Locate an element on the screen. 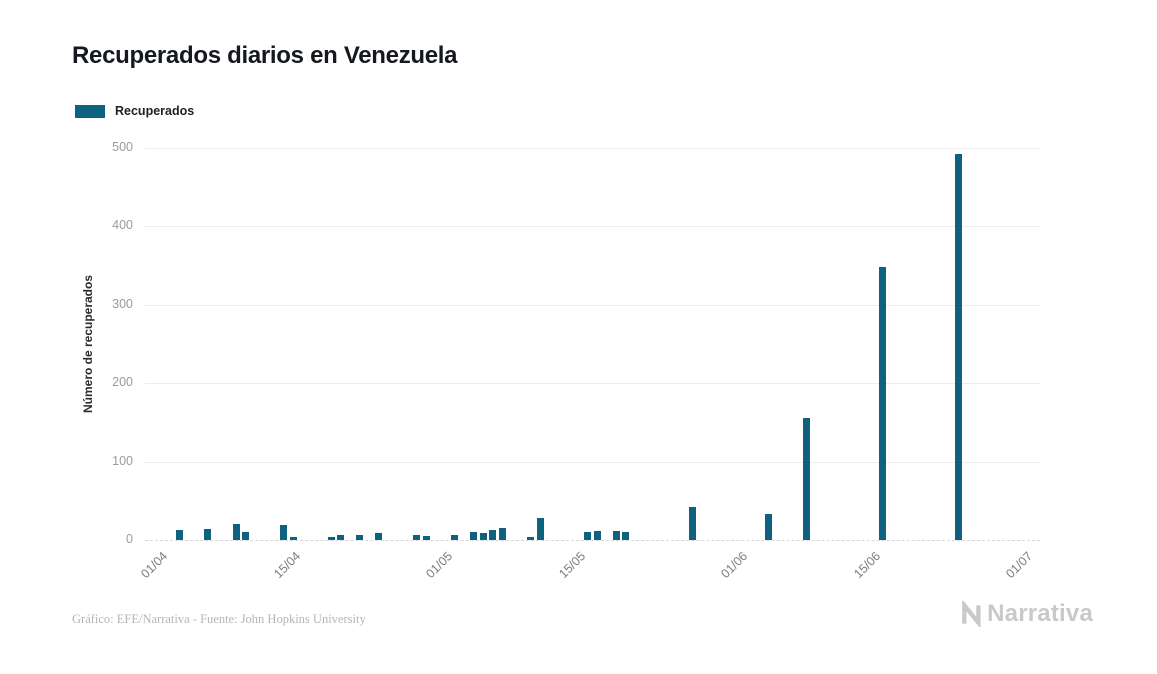  legend: Recuperados is located at coordinates (134, 111).